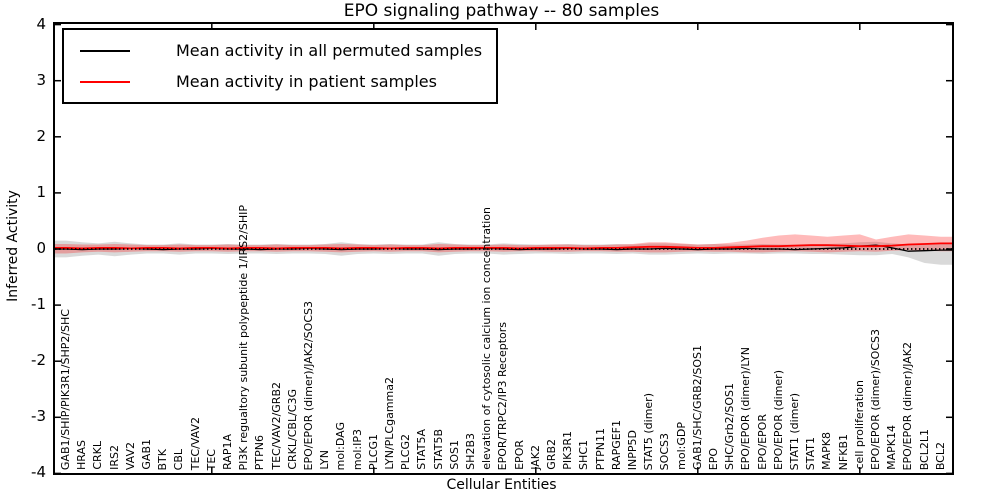 The width and height of the screenshot is (1000, 500). Describe the element at coordinates (179, 459) in the screenshot. I see `x-tick-label: CBL` at that location.